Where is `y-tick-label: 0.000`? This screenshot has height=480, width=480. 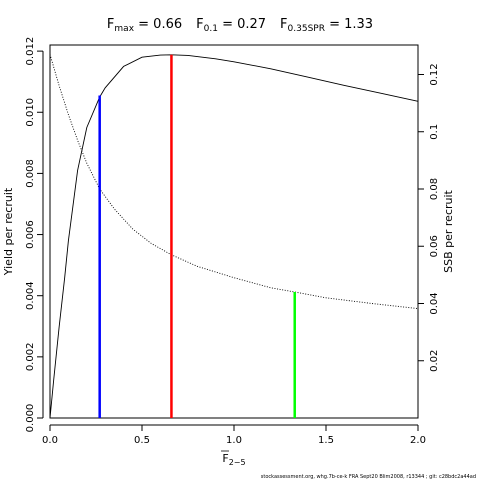 y-tick-label: 0.000 is located at coordinates (30, 418).